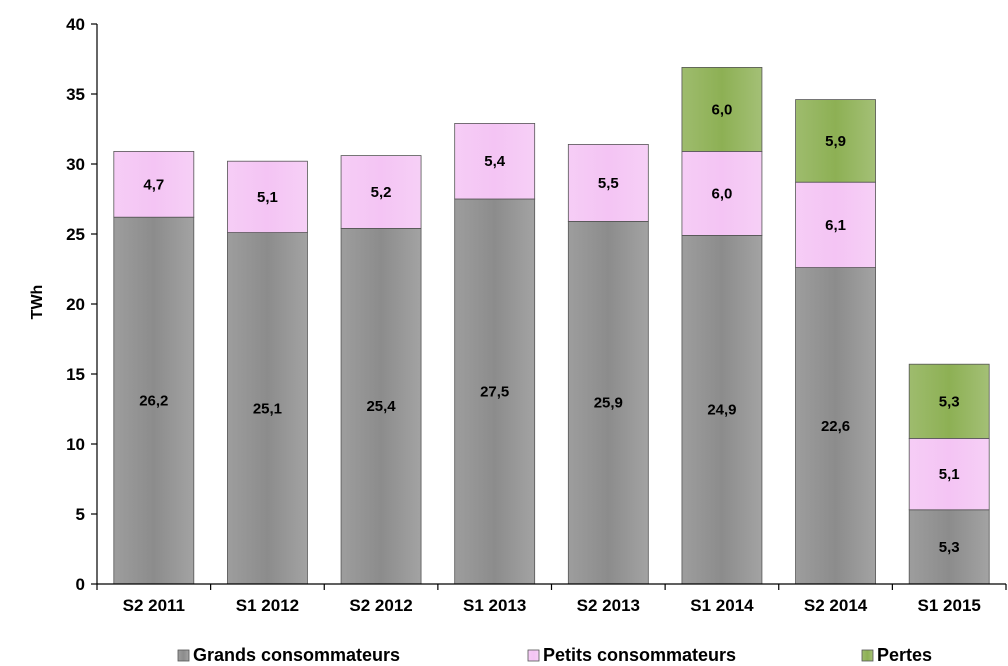 The width and height of the screenshot is (1008, 666). I want to click on data-label-3-8: 5,3, so click(949, 401).